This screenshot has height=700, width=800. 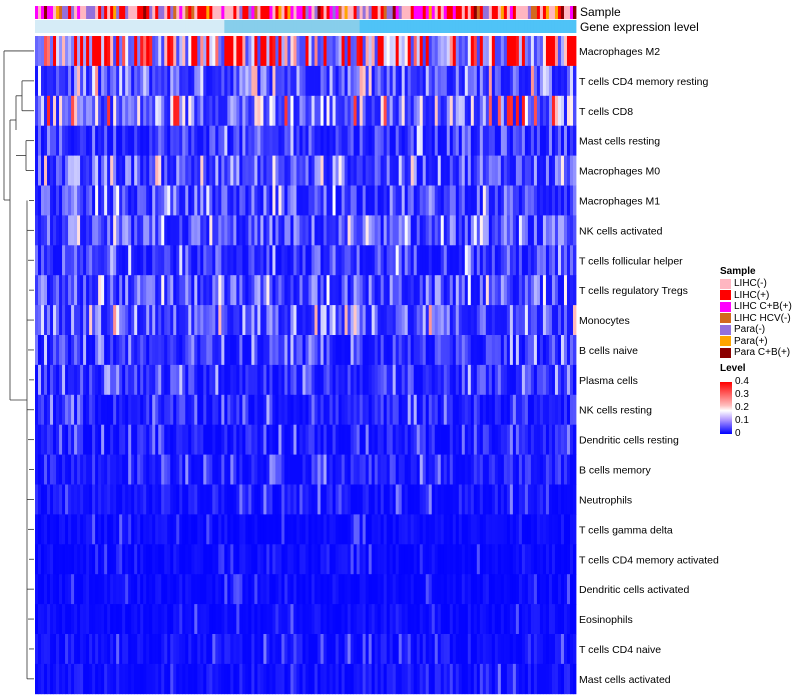 I want to click on row-label: T cells CD8, so click(x=606, y=112).